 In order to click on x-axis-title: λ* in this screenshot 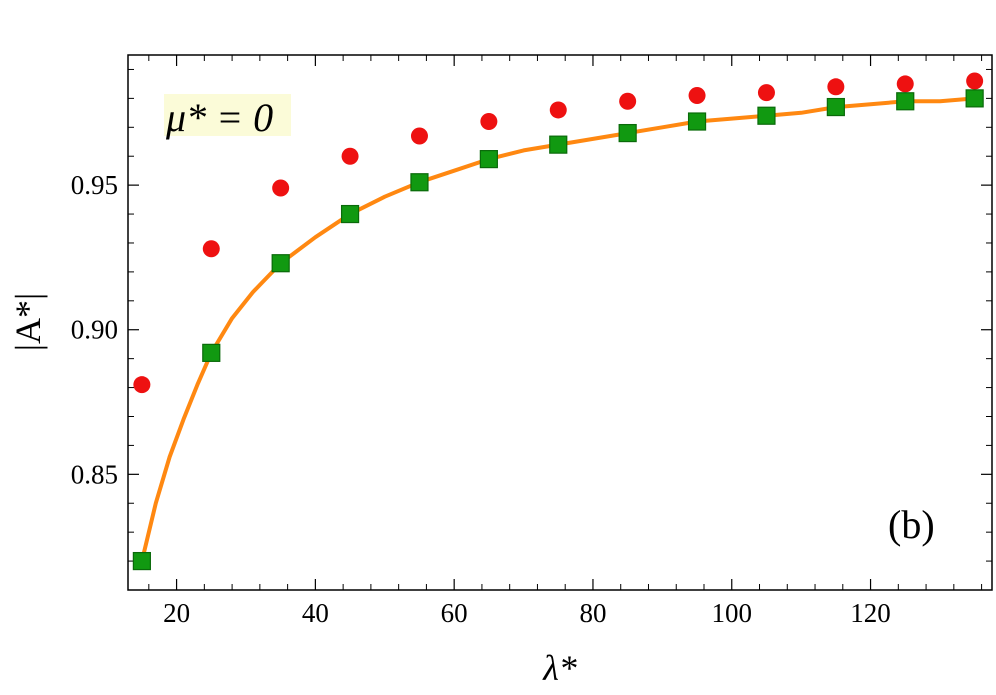, I will do `click(559, 668)`.